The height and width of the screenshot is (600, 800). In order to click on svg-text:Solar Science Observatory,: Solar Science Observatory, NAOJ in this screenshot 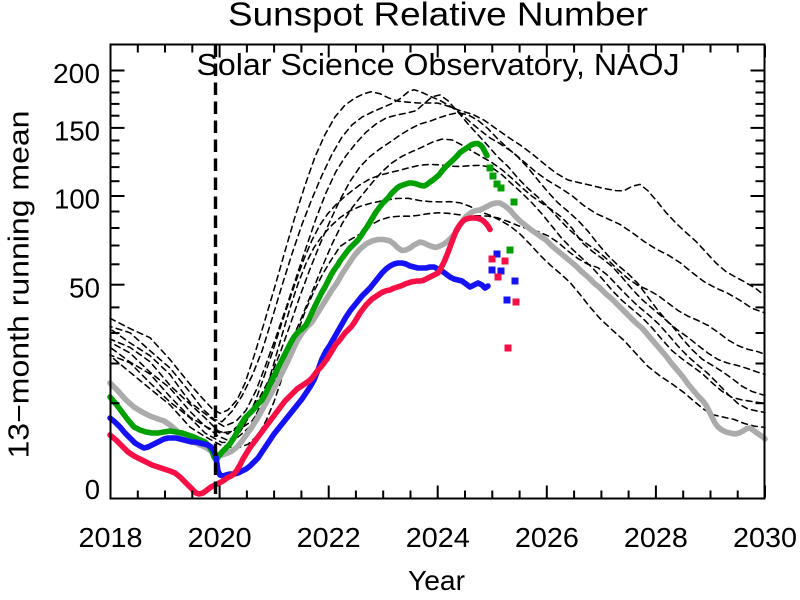, I will do `click(438, 65)`.